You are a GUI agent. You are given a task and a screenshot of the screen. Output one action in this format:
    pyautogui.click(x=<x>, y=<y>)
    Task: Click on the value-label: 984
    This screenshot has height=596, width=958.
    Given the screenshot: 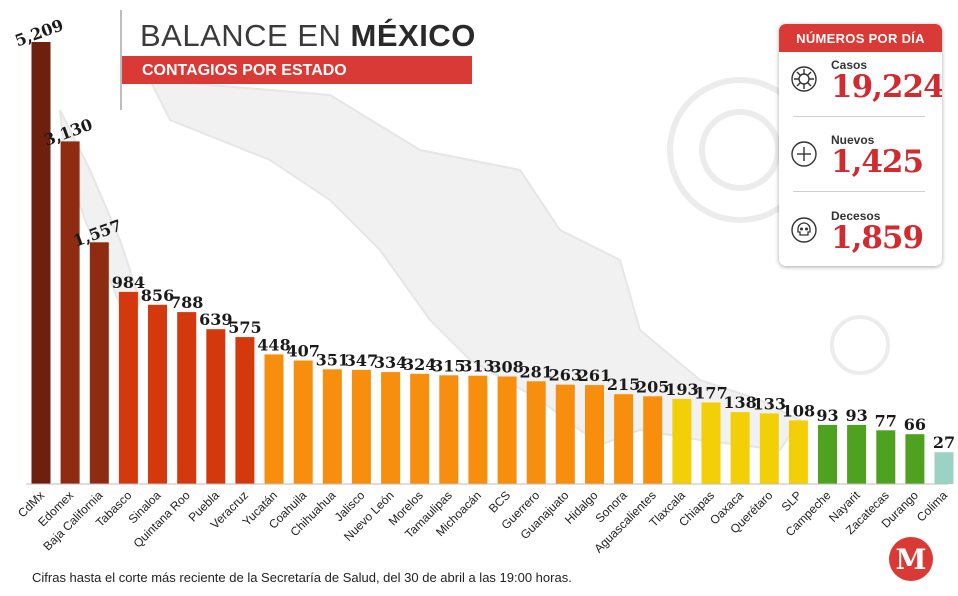 What is the action you would take?
    pyautogui.click(x=128, y=282)
    